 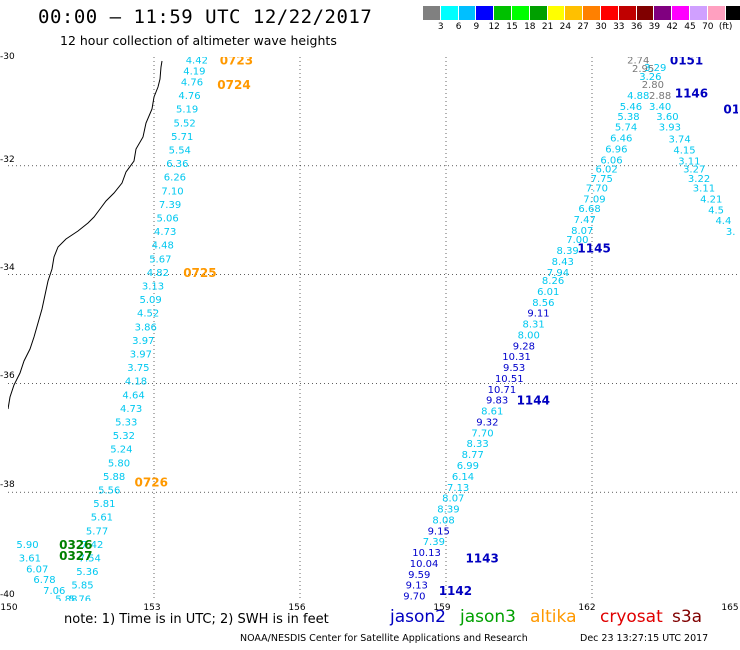 I want to click on swh-value: 6.46, so click(x=621, y=139).